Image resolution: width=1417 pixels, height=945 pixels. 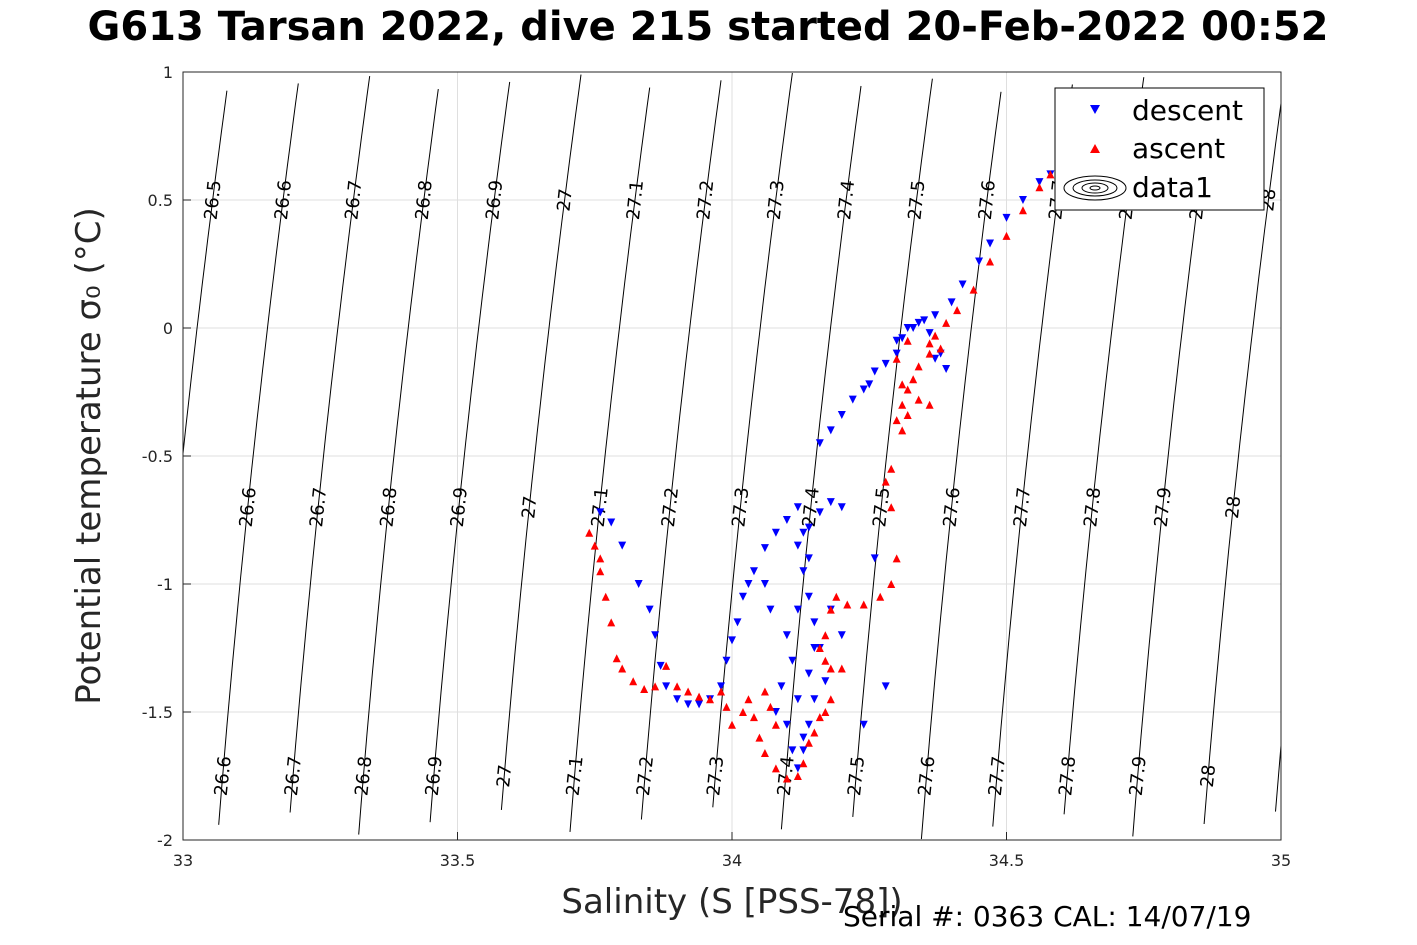 I want to click on isopycnal-label: 27.4, so click(x=846, y=200).